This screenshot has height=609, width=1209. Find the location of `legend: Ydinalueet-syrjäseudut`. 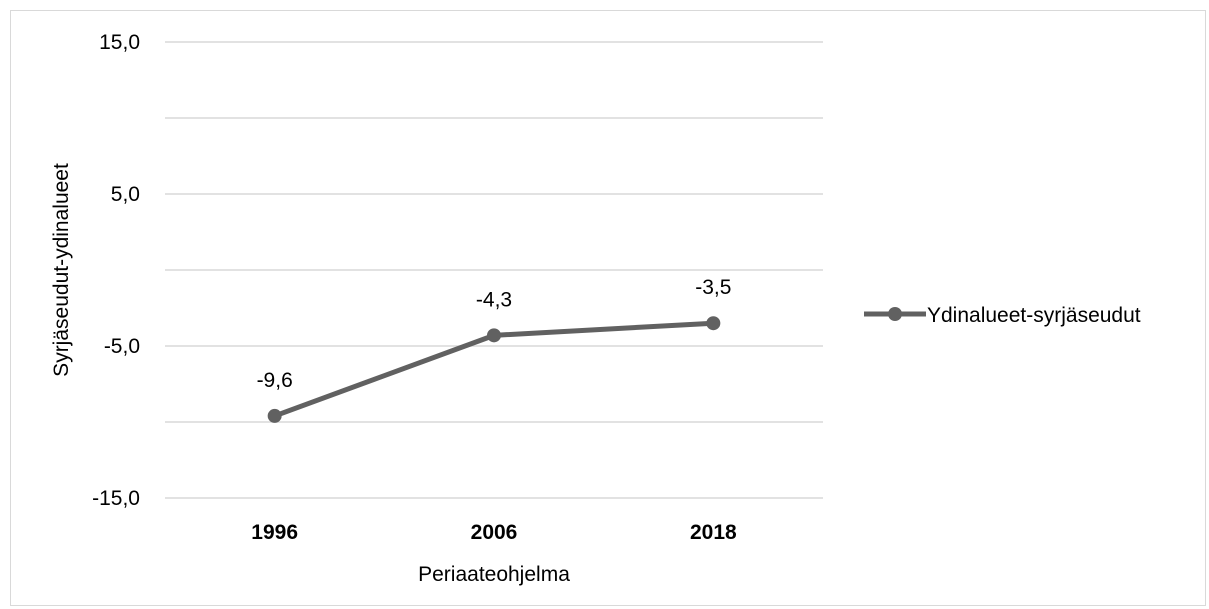

legend: Ydinalueet-syrjäseudut is located at coordinates (1002, 315).